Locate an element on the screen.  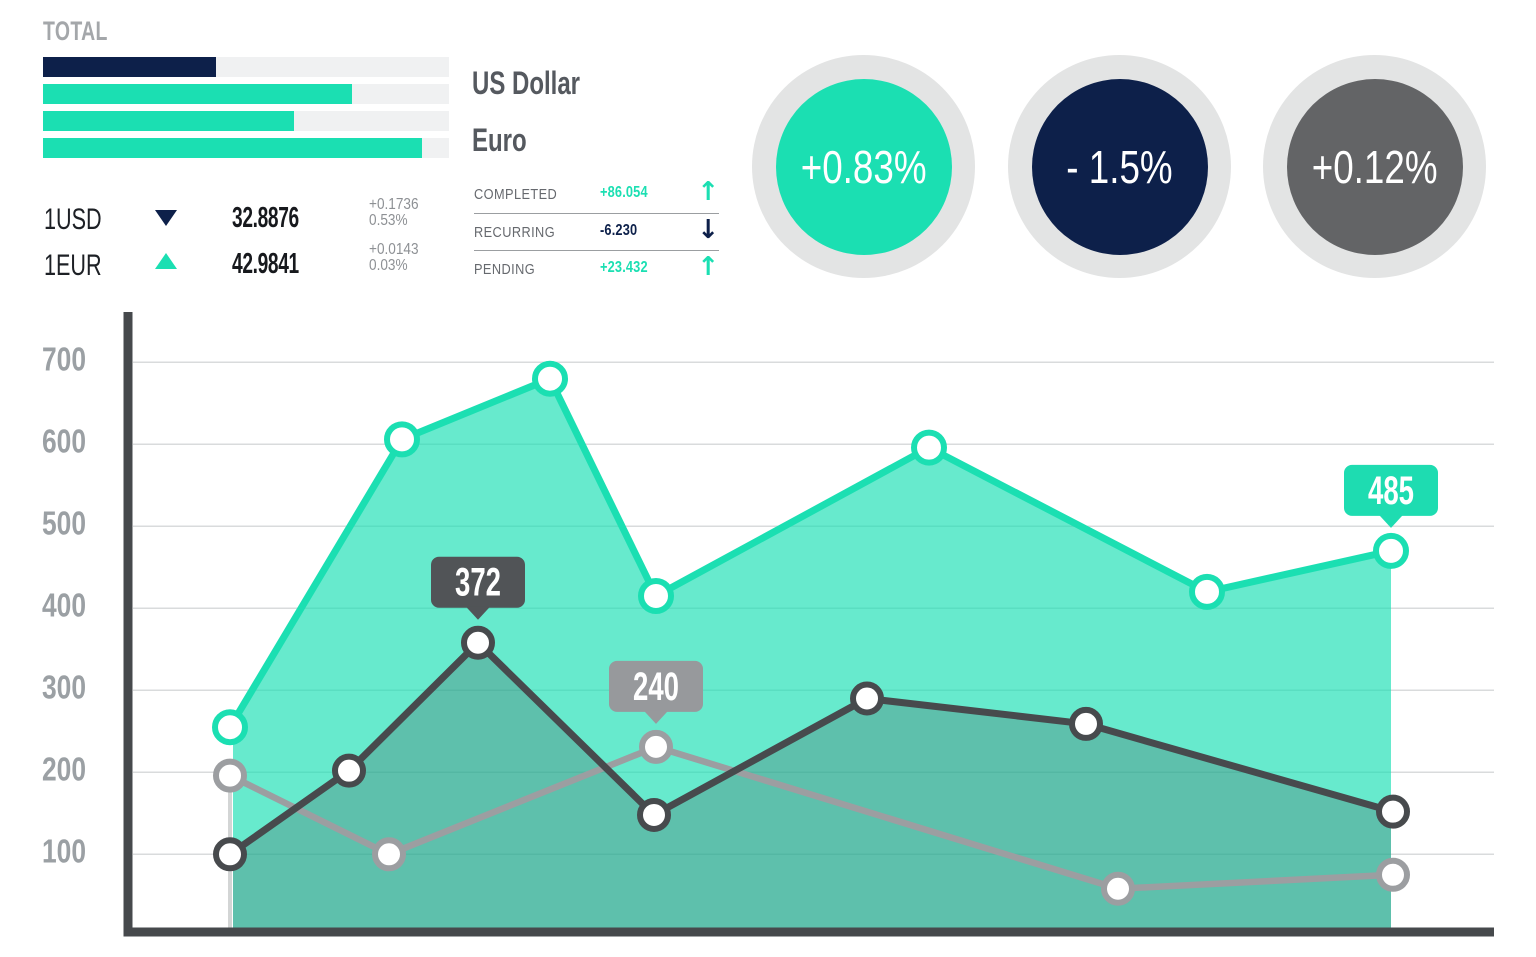
summary-label: PENDING is located at coordinates (505, 270).